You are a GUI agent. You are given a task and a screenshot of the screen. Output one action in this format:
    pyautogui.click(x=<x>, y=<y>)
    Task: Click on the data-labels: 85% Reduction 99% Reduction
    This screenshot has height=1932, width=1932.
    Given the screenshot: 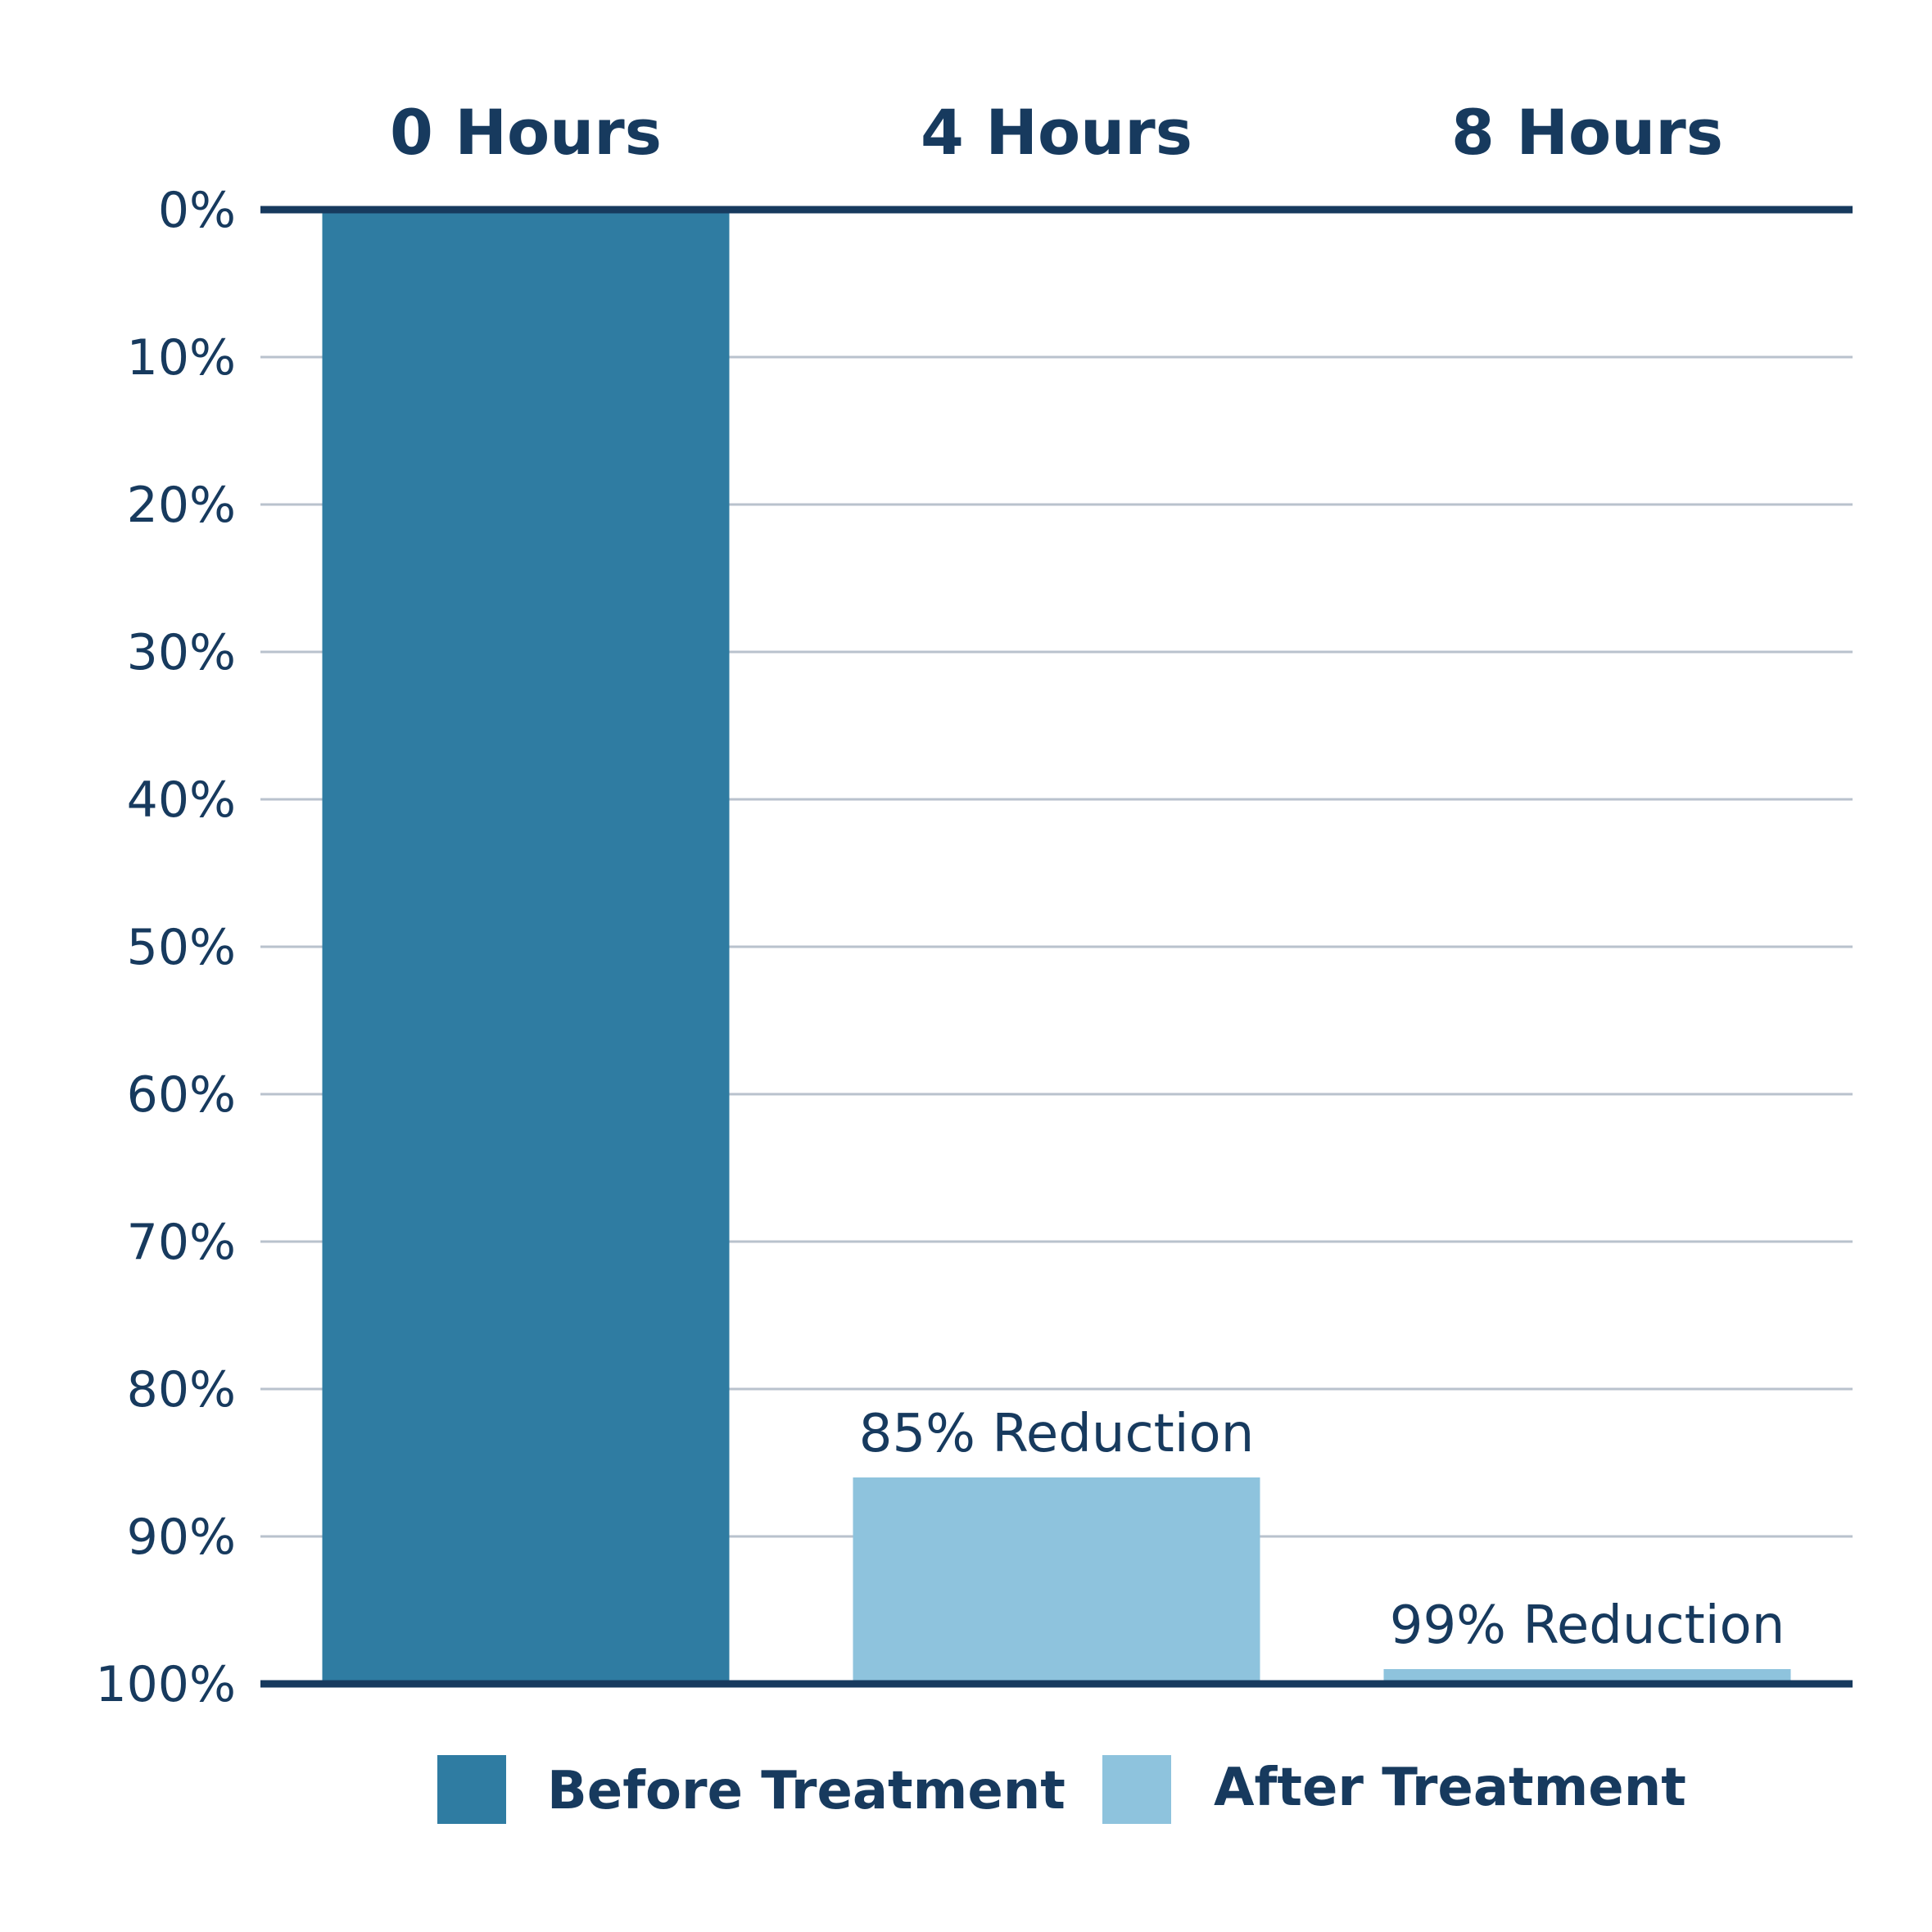 What is the action you would take?
    pyautogui.click(x=1322, y=1530)
    